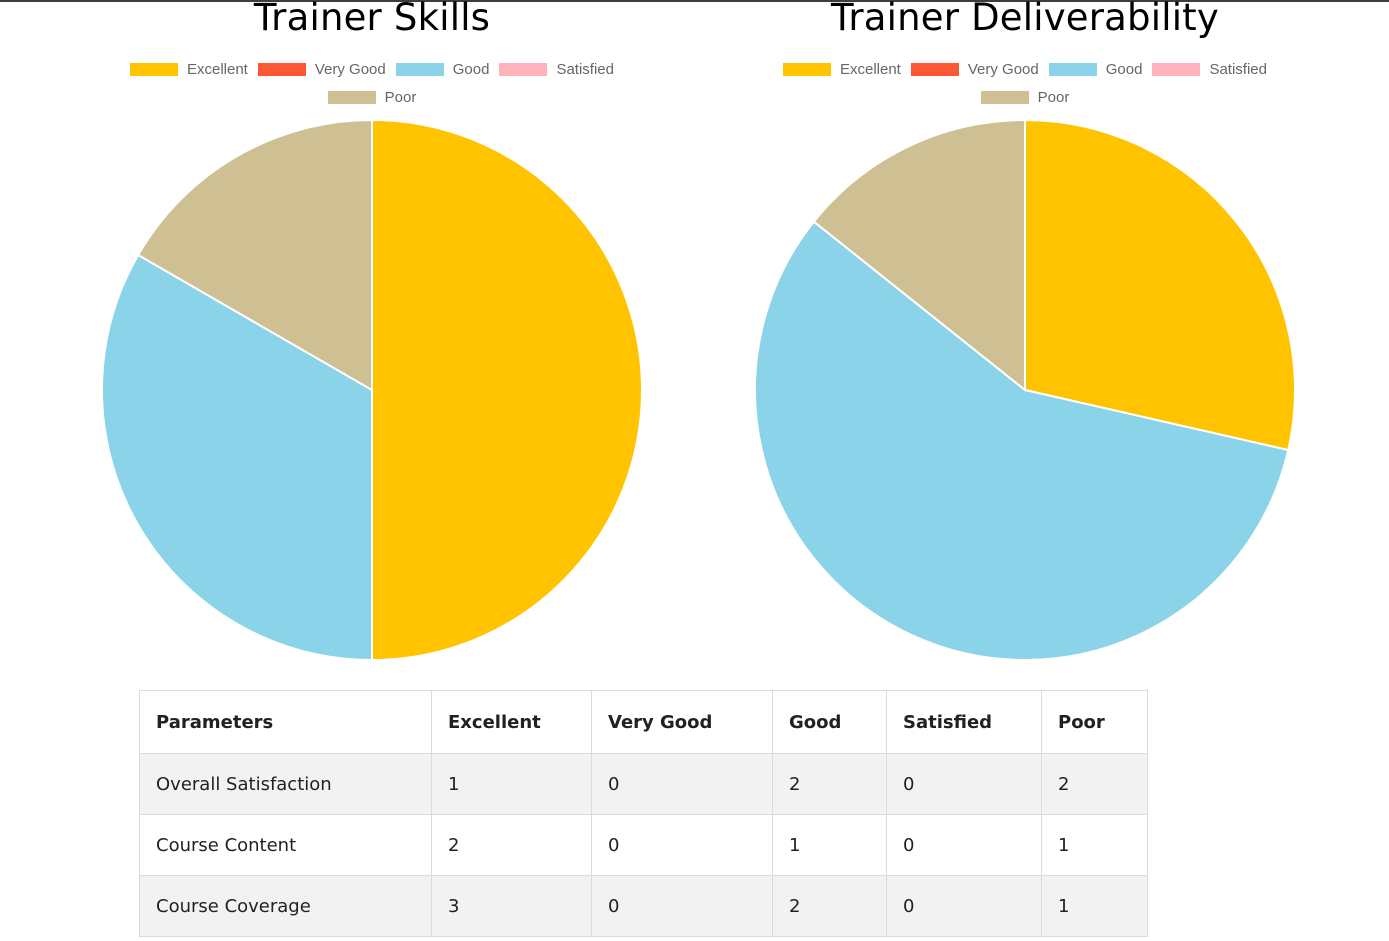 Image resolution: width=1389 pixels, height=941 pixels. I want to click on header-very-good: Very Good, so click(682, 722).